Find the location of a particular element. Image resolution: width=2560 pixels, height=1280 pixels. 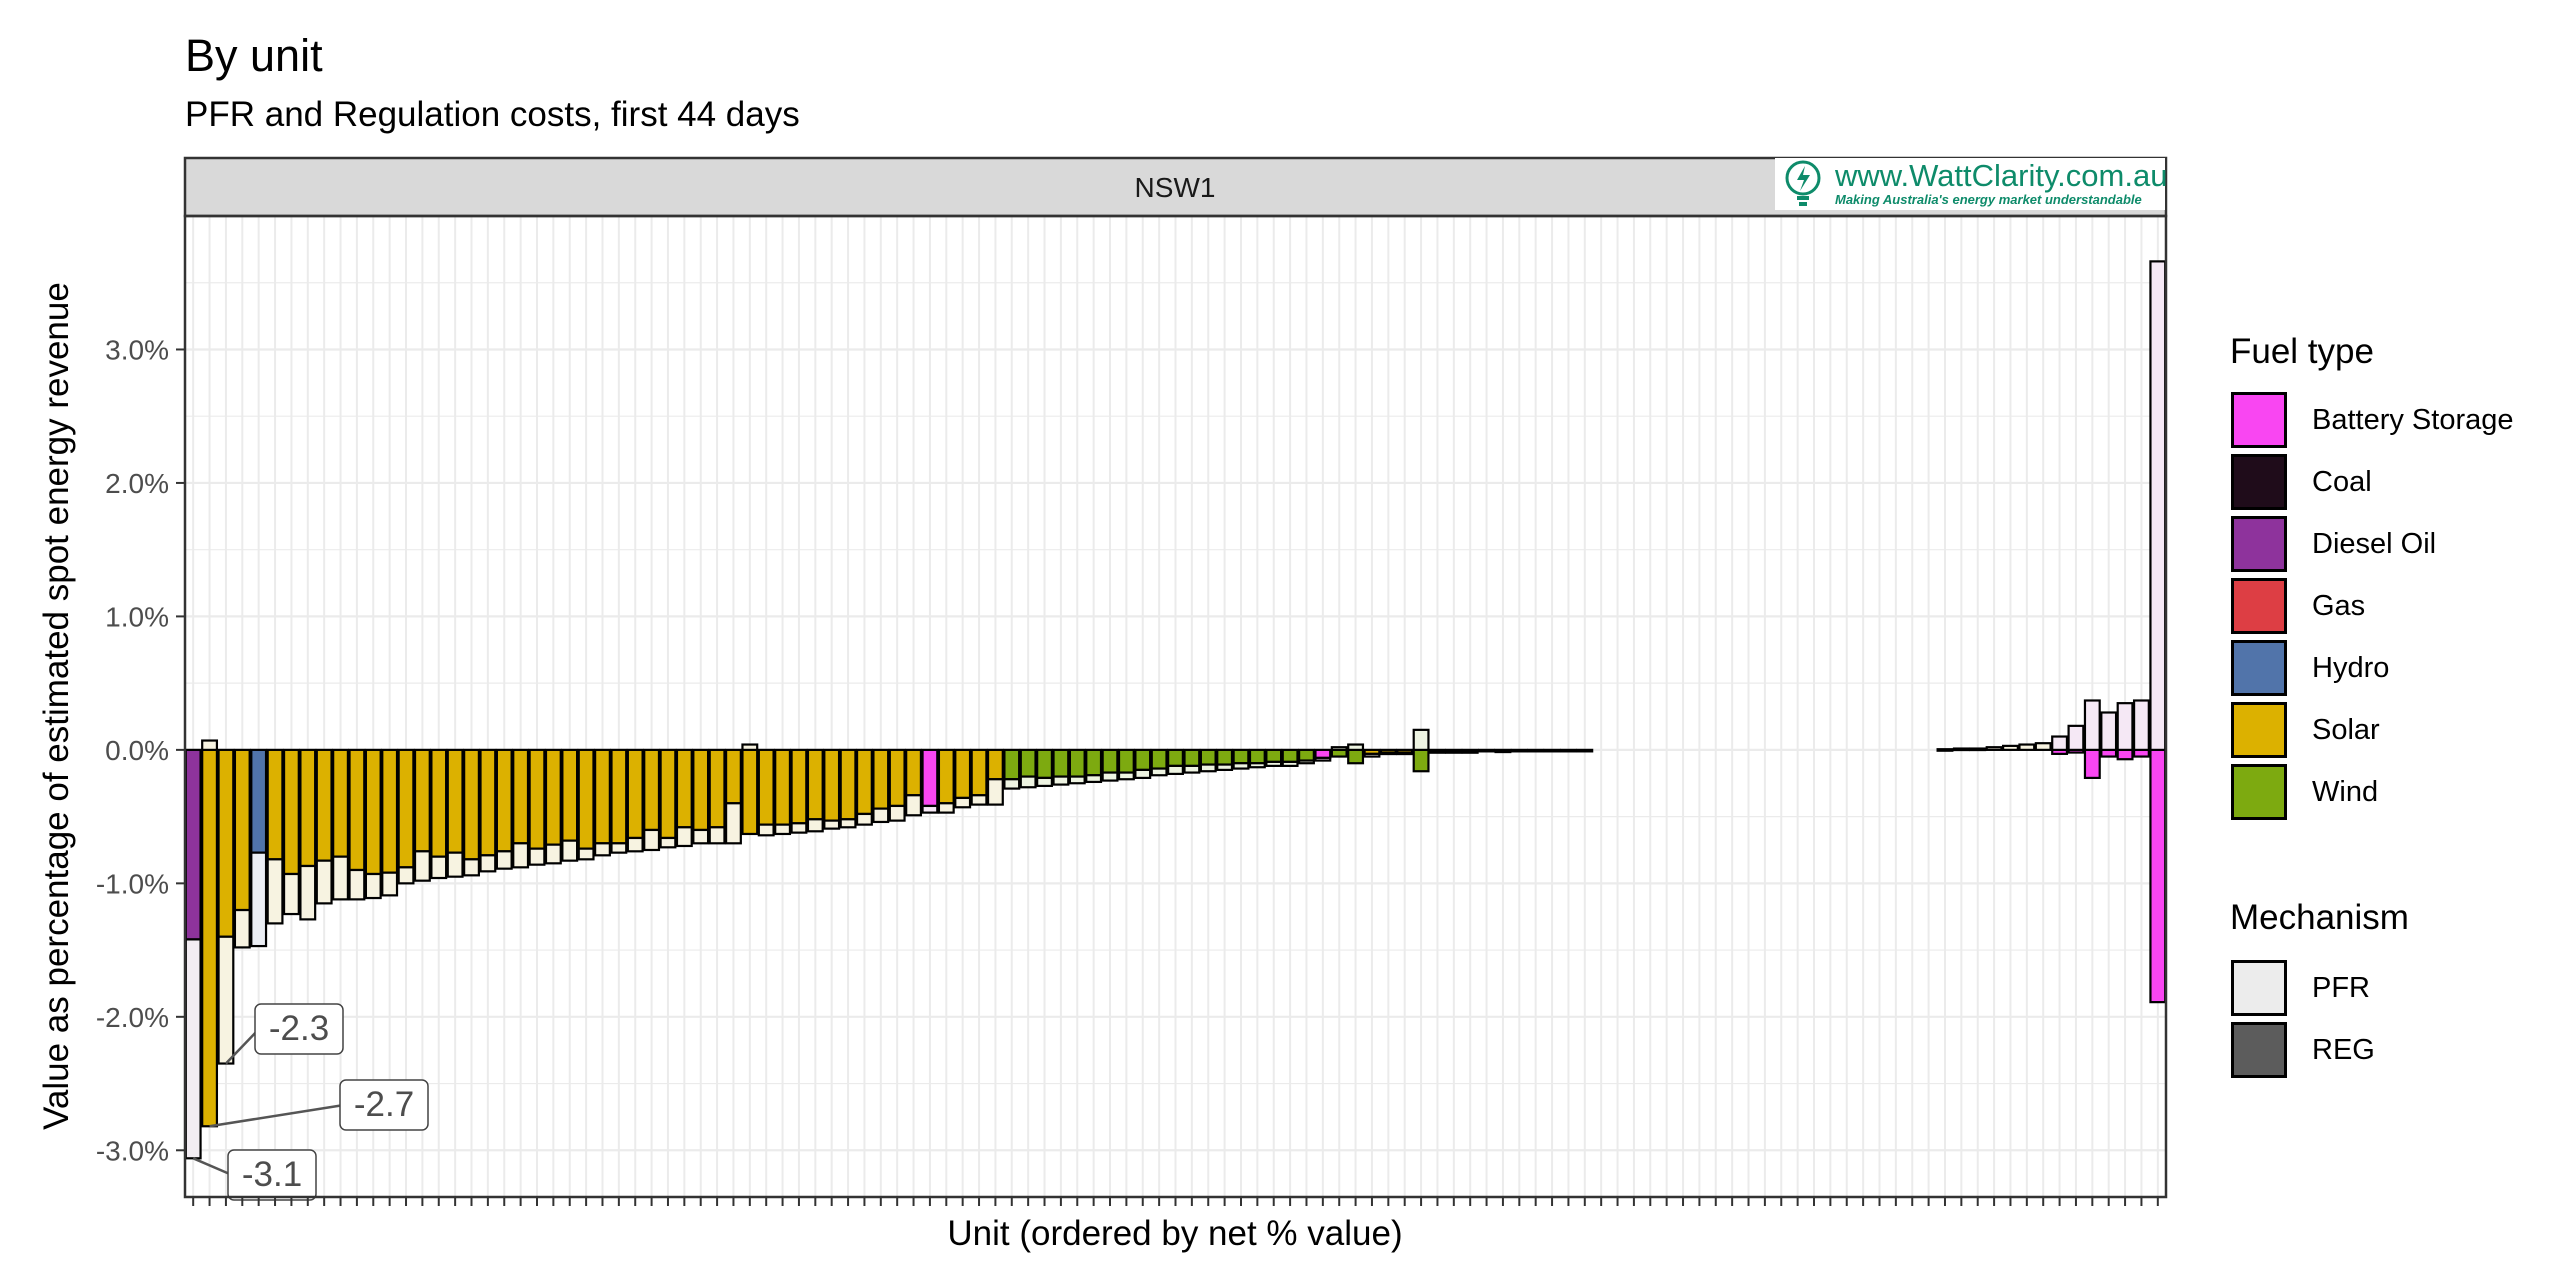

annotation-layer: -3.1 -2.7 -2.3 is located at coordinates (310, 1102).